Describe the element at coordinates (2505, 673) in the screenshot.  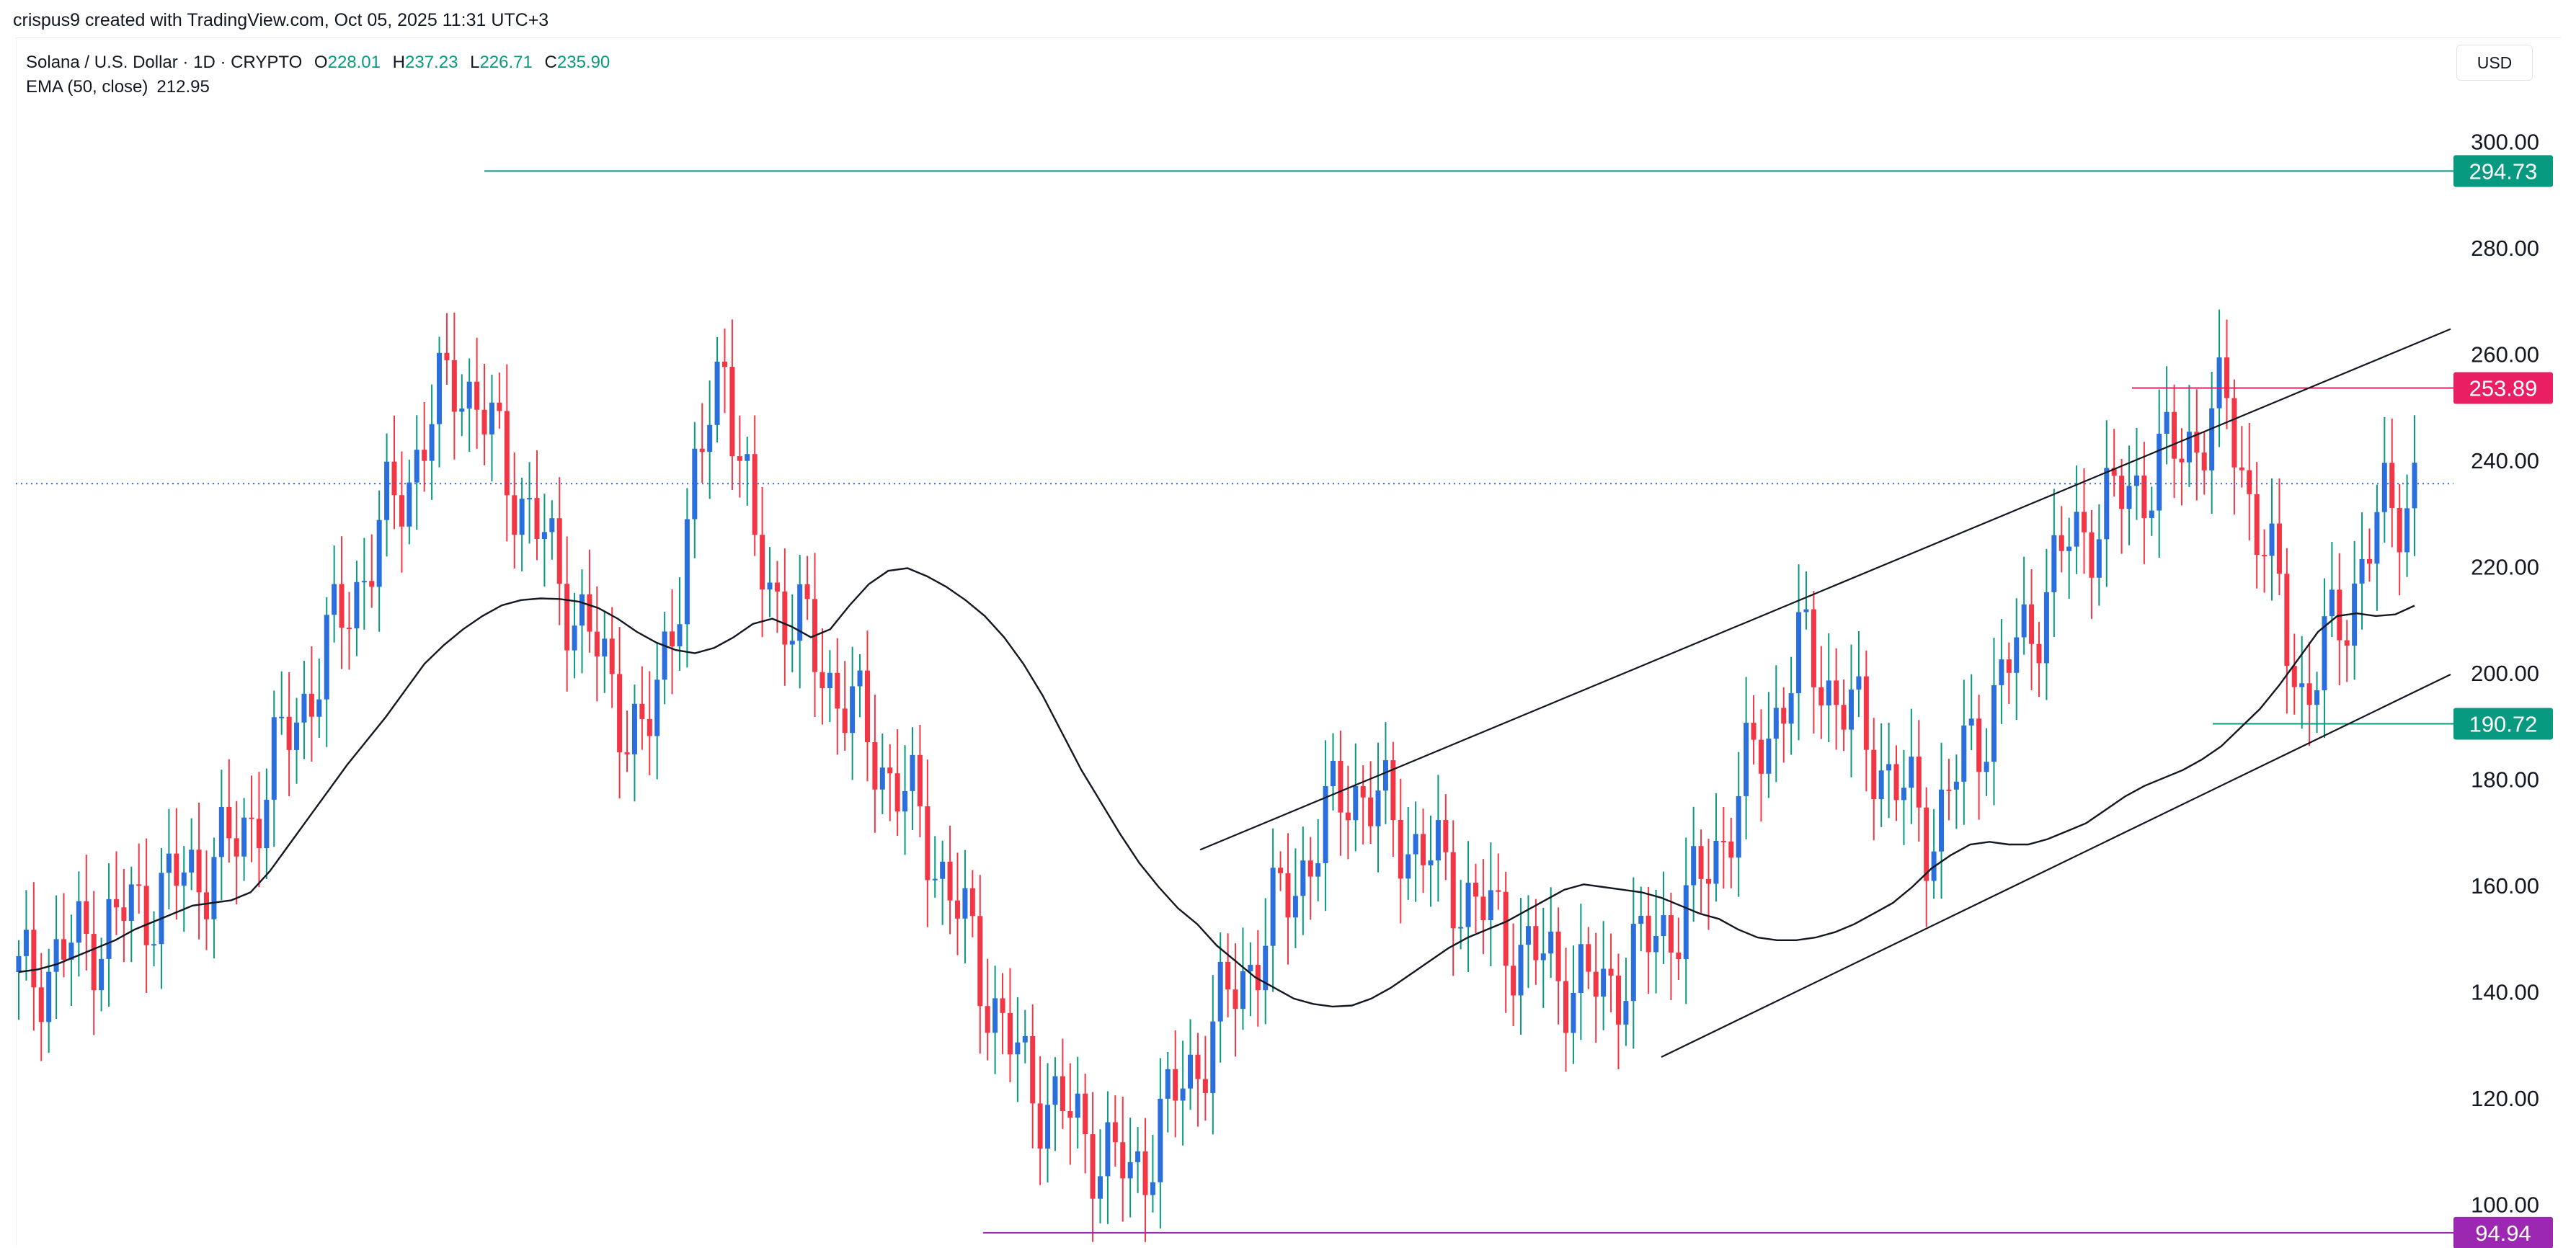
I see `price-axis-tick: 200.00` at that location.